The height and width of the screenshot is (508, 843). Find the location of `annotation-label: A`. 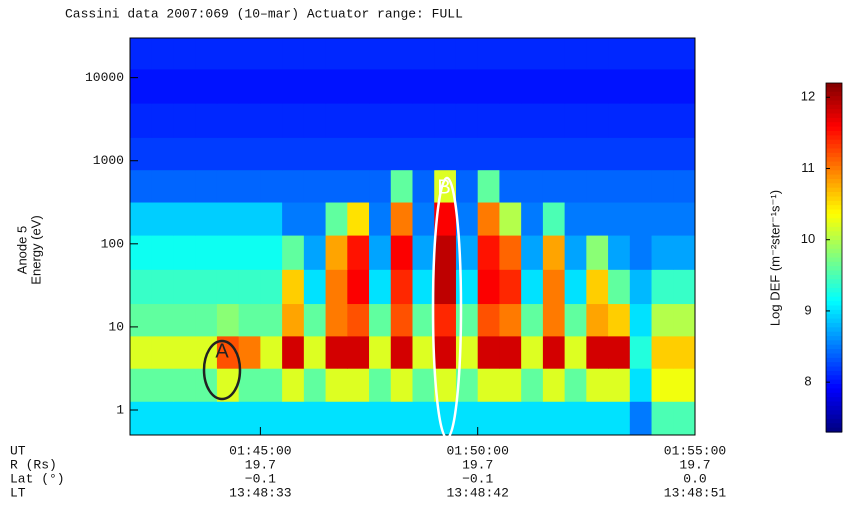

annotation-label: A is located at coordinates (222, 351).